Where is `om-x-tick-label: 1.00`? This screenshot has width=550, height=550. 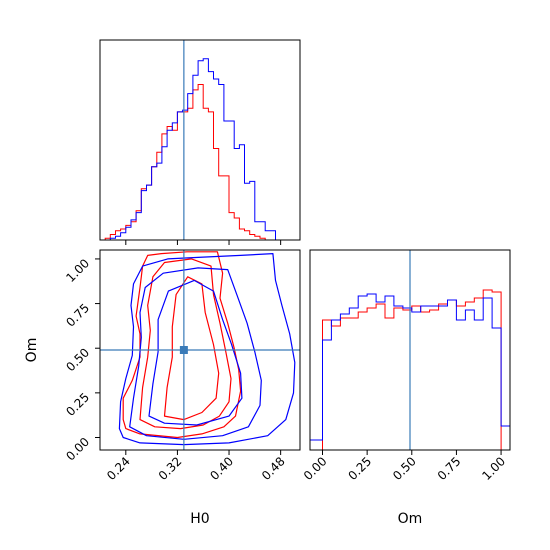
om-x-tick-label: 1.00 is located at coordinates (493, 468).